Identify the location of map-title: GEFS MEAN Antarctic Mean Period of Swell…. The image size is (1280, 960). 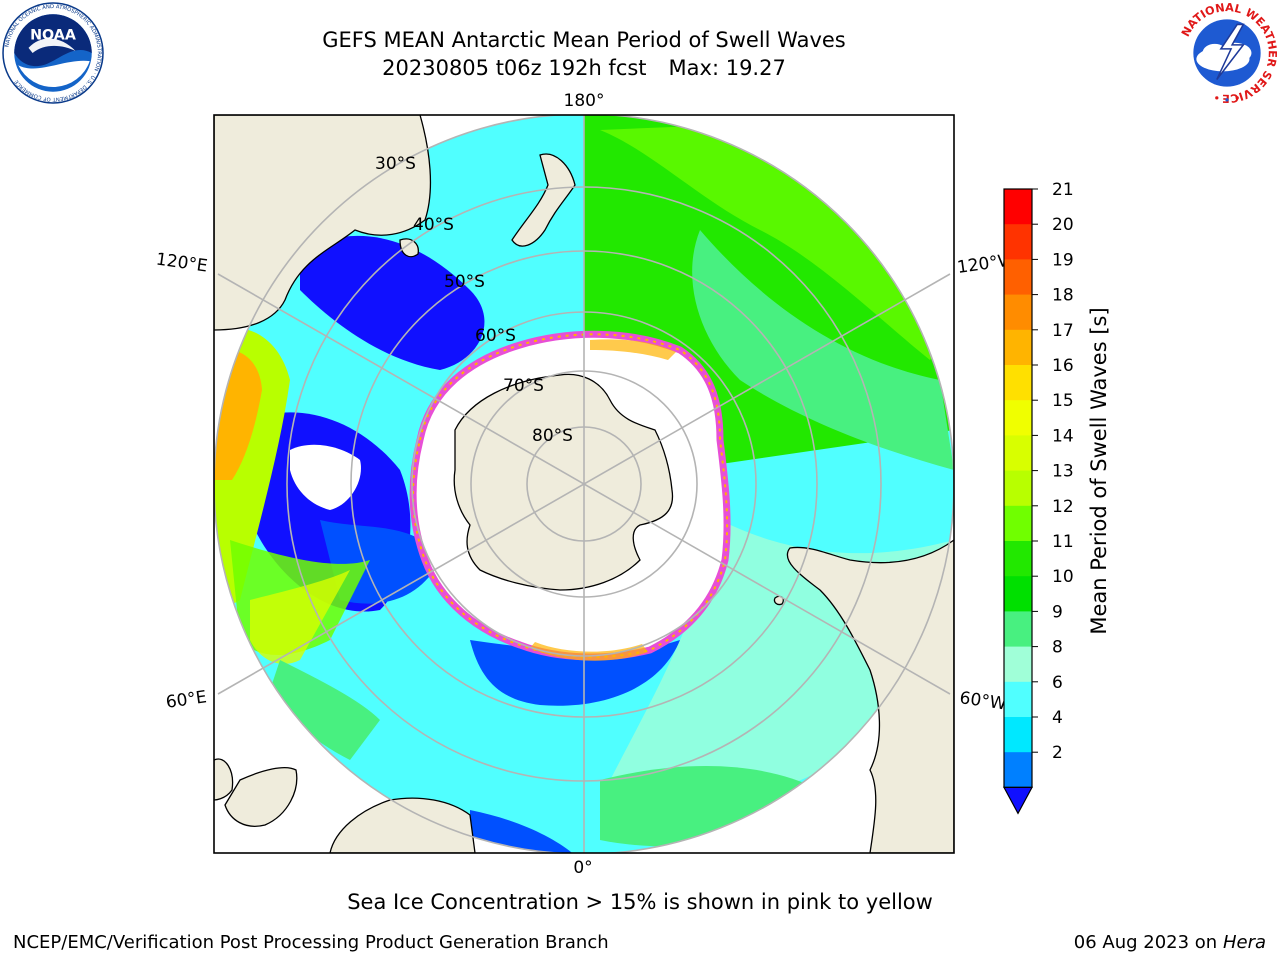
(584, 54).